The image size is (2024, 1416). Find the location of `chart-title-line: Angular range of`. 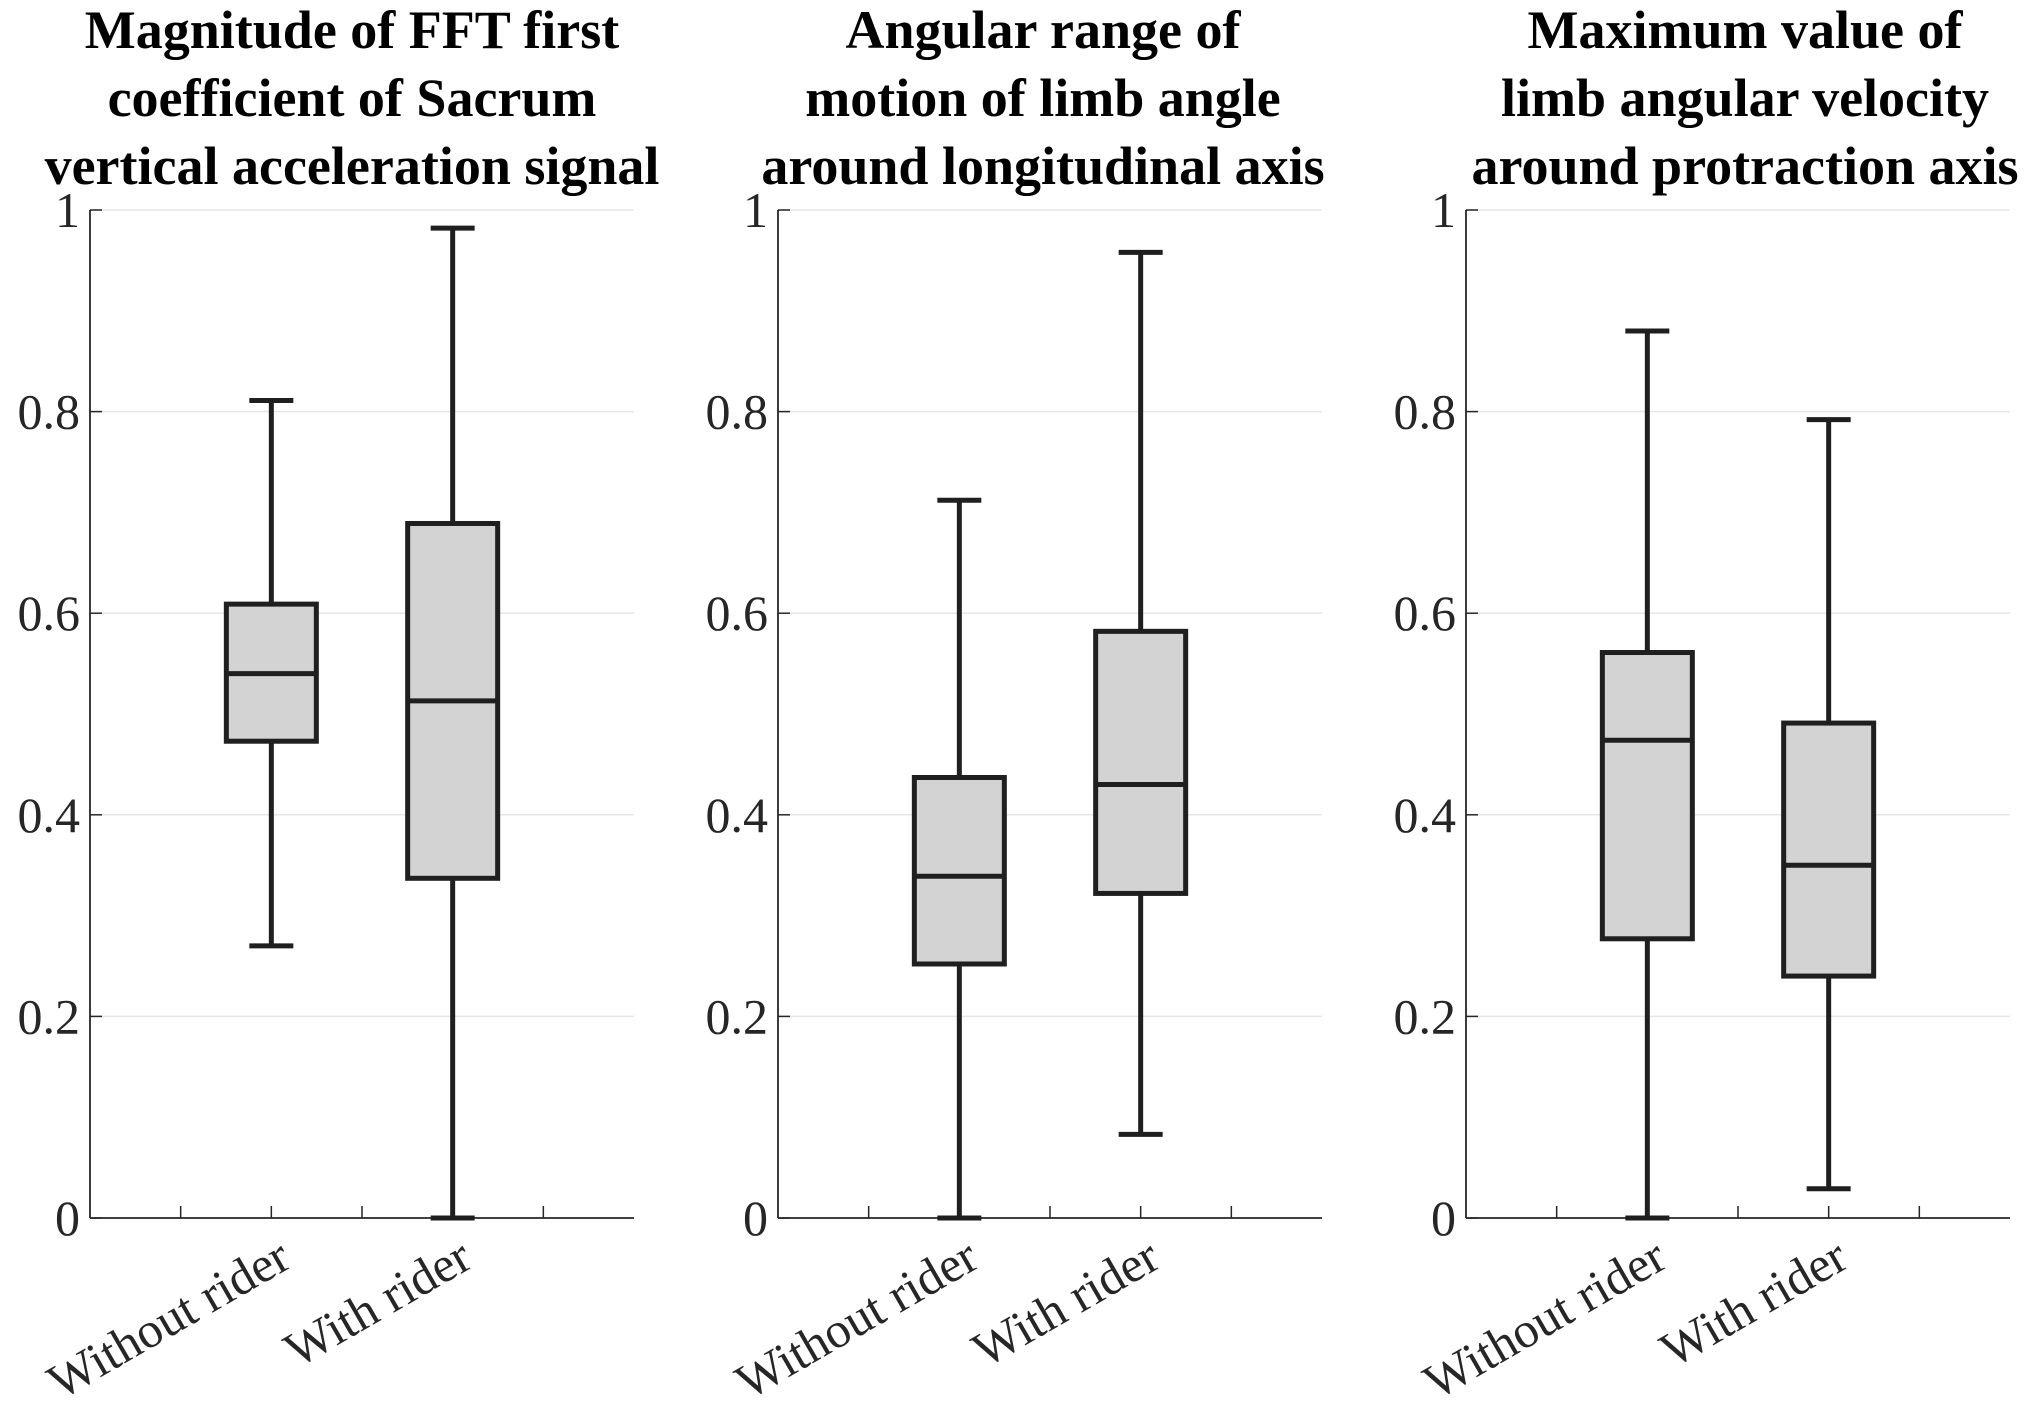

chart-title-line: Angular range of is located at coordinates (1043, 30).